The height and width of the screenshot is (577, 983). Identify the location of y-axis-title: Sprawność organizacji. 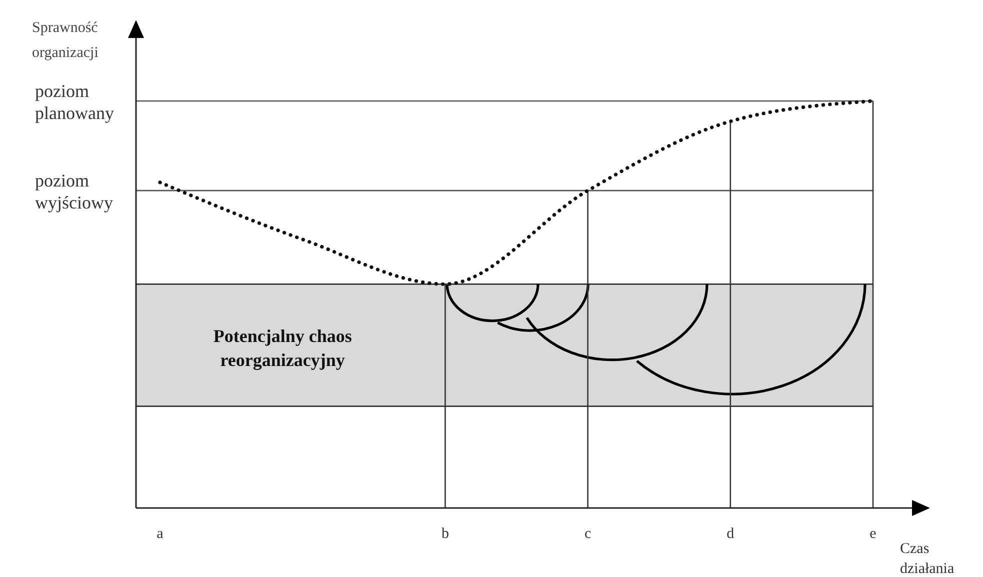
(65, 40).